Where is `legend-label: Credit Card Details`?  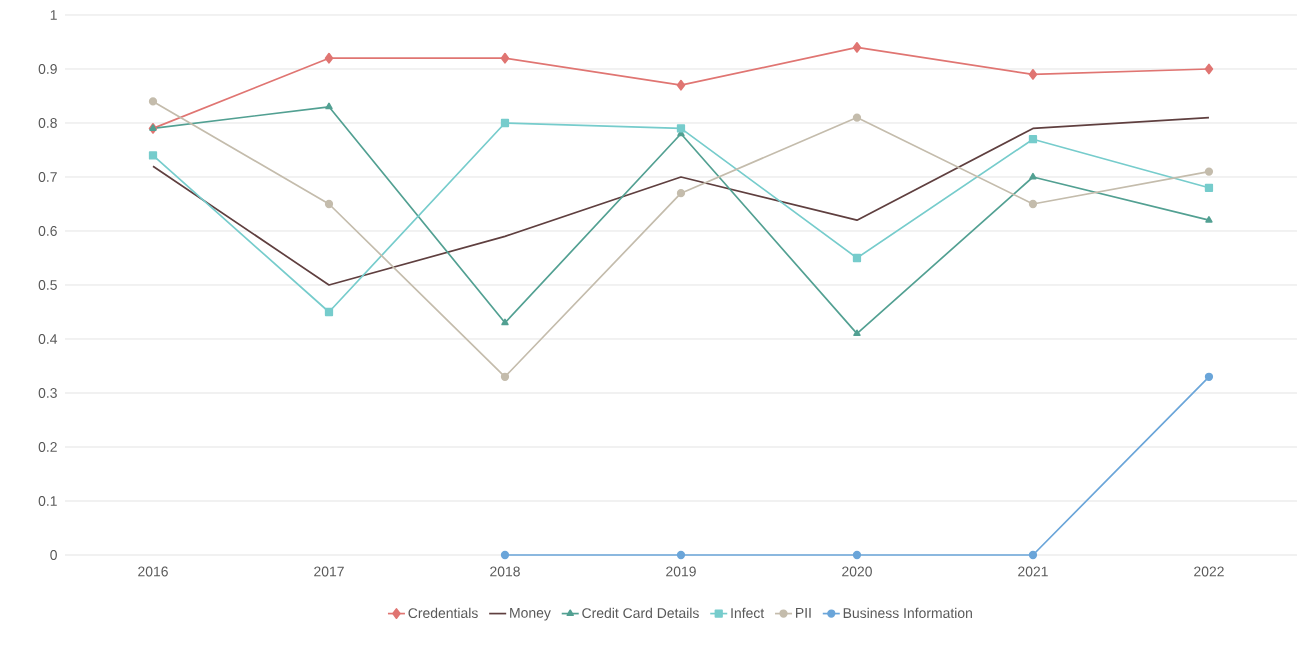
legend-label: Credit Card Details is located at coordinates (640, 613).